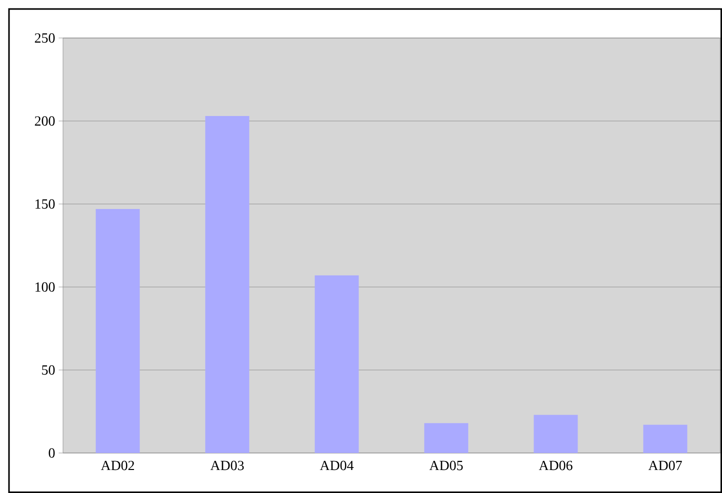  I want to click on x-tick-label: AD06, so click(555, 465).